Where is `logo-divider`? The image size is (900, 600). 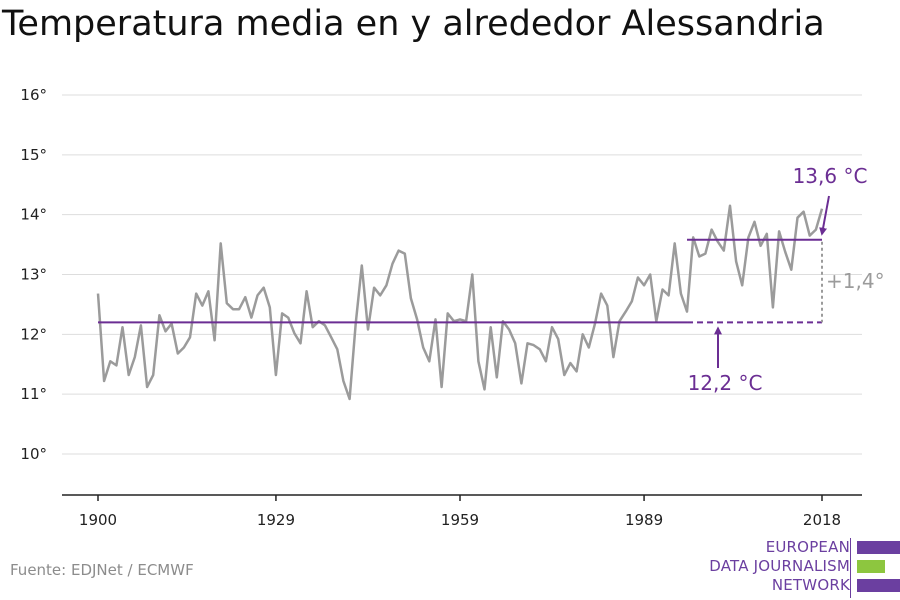 logo-divider is located at coordinates (850, 568).